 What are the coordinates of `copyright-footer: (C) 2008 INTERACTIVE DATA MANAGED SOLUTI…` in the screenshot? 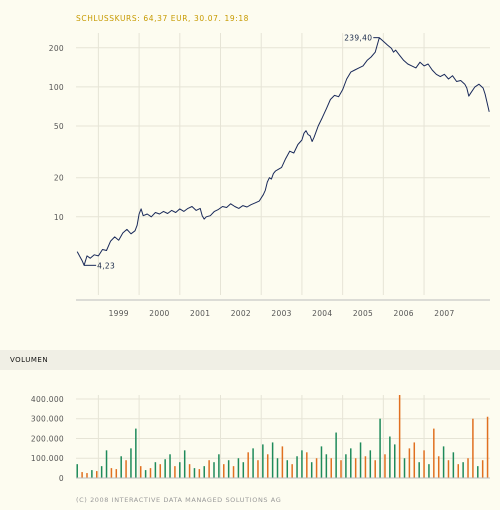 It's located at (179, 500).